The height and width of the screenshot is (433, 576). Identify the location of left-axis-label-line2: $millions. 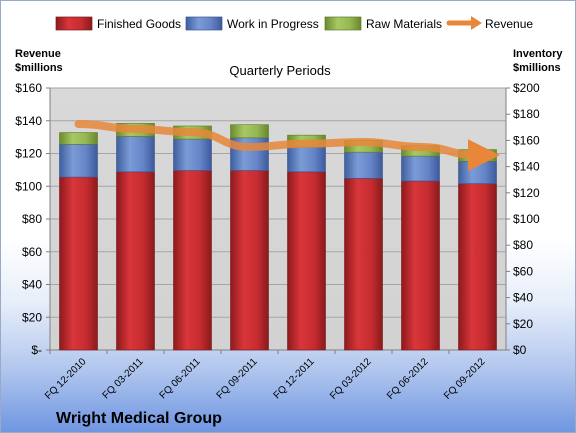
(39, 68).